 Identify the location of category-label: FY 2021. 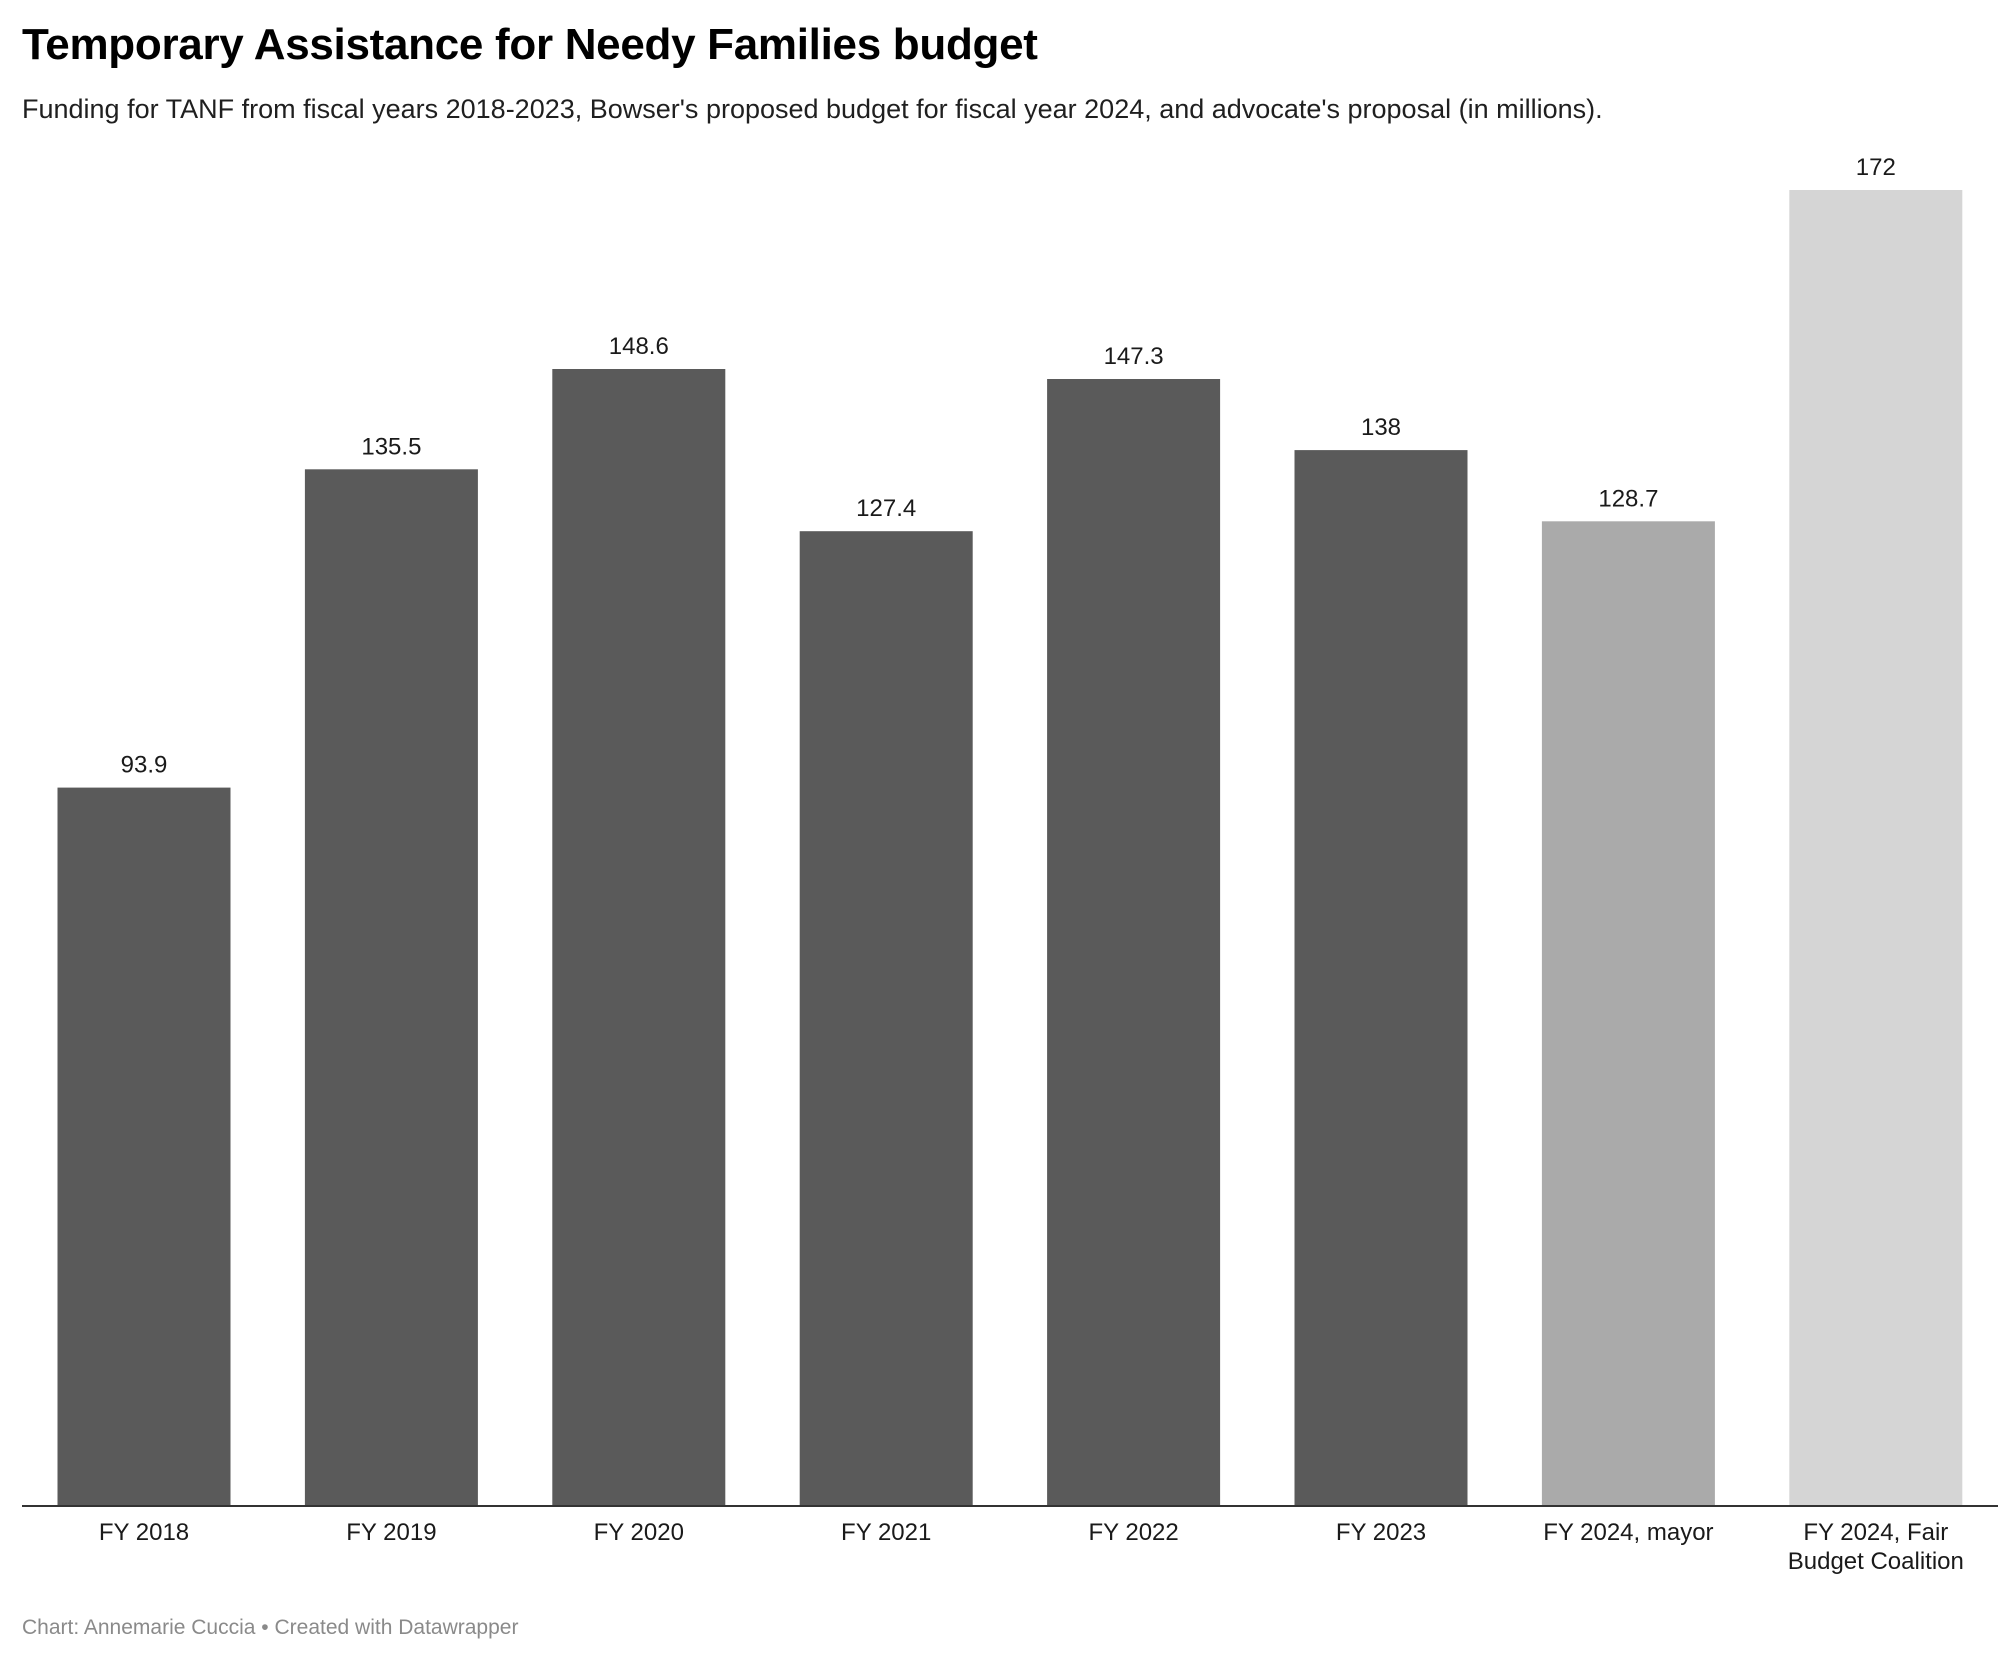
(886, 1532).